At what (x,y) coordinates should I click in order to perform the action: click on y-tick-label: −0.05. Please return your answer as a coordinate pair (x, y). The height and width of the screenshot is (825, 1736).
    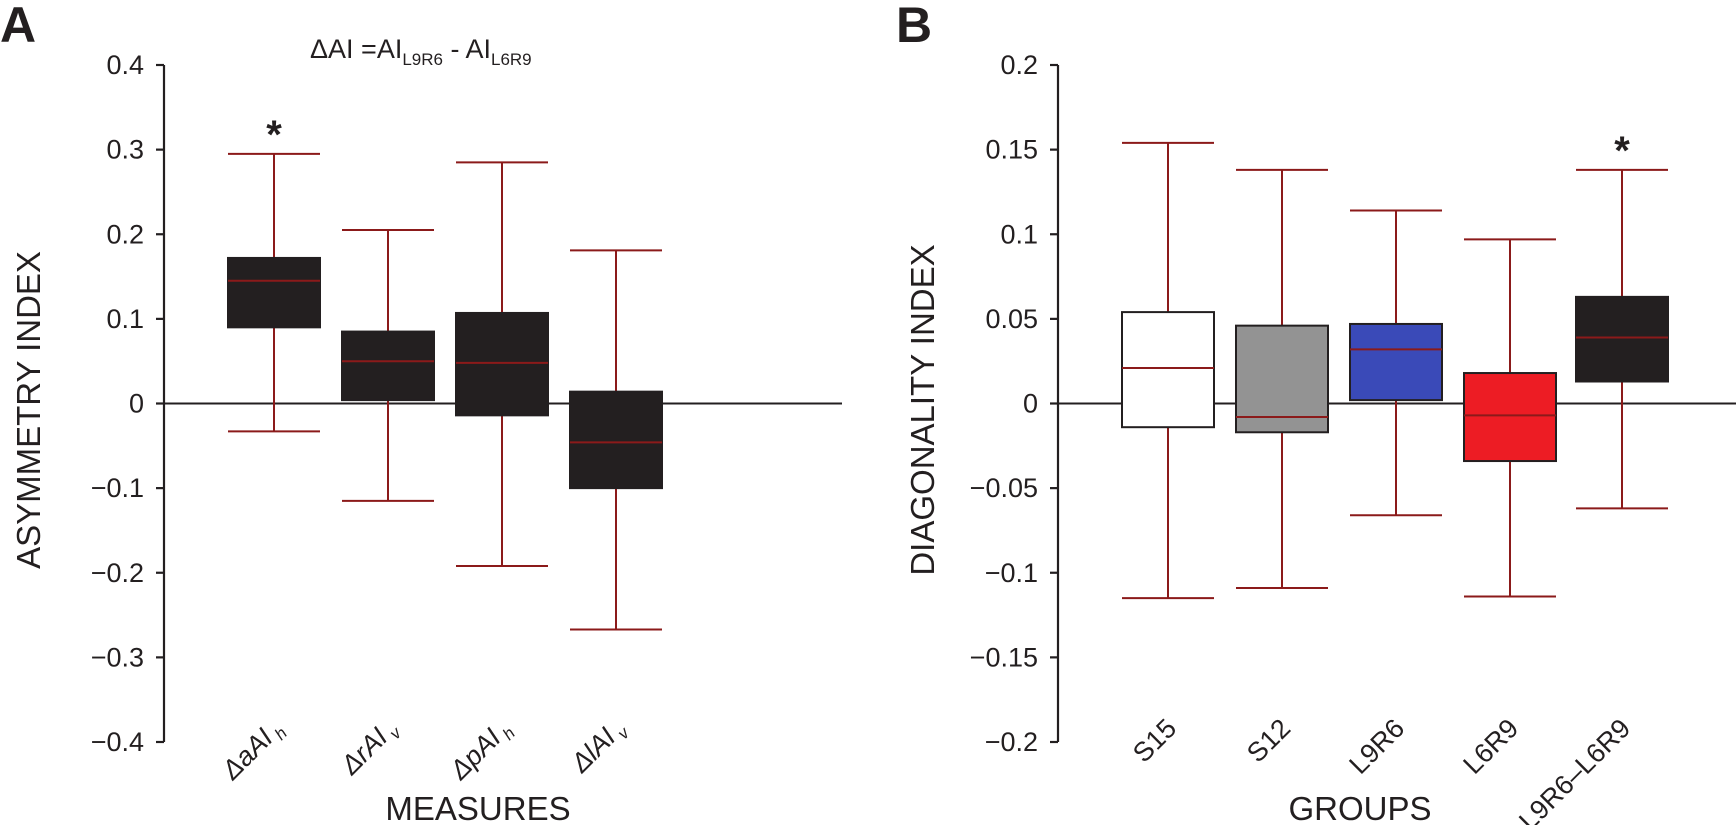
    Looking at the image, I should click on (1004, 488).